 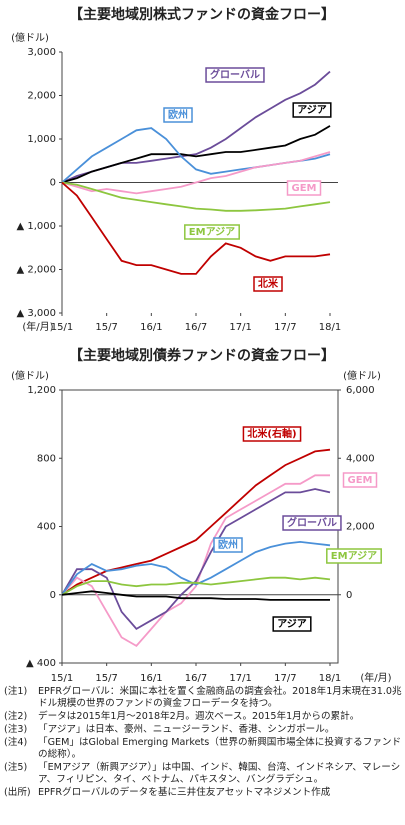 What do you see at coordinates (41, 663) in the screenshot?
I see `y-tick-label: ▲ 400` at bounding box center [41, 663].